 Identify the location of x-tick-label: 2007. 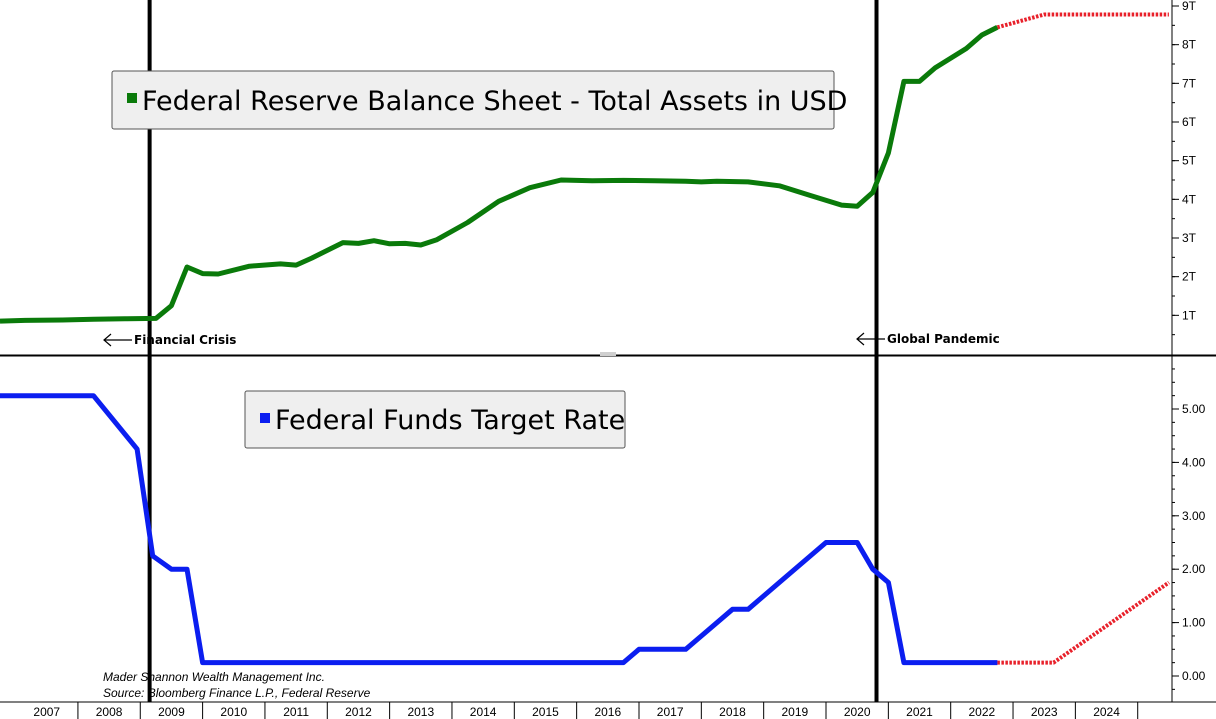
(46, 712).